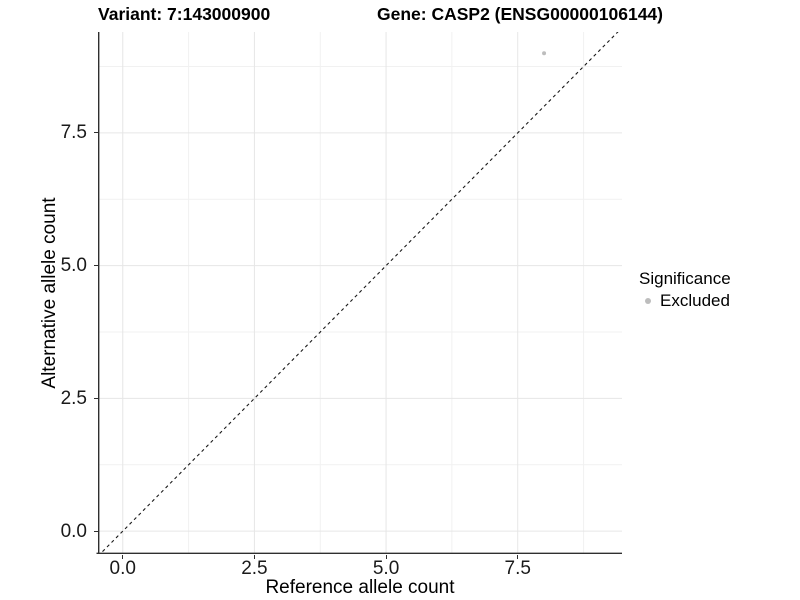  I want to click on legend: Significance Excluded, so click(685, 289).